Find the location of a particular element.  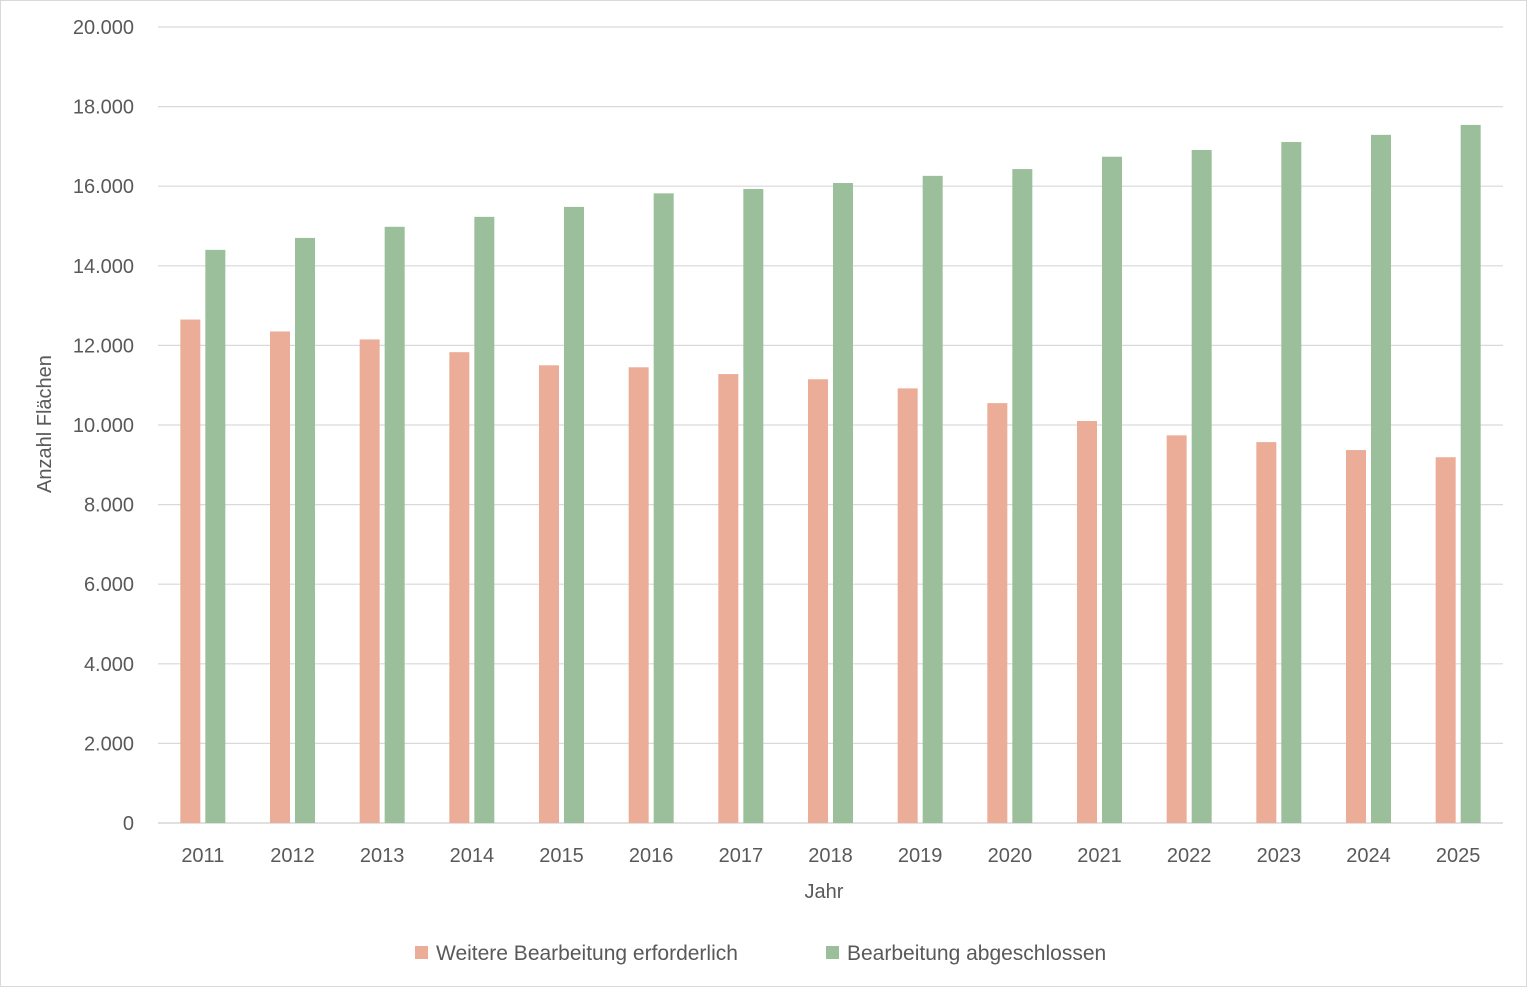

x-tick-label: 2012 is located at coordinates (292, 856).